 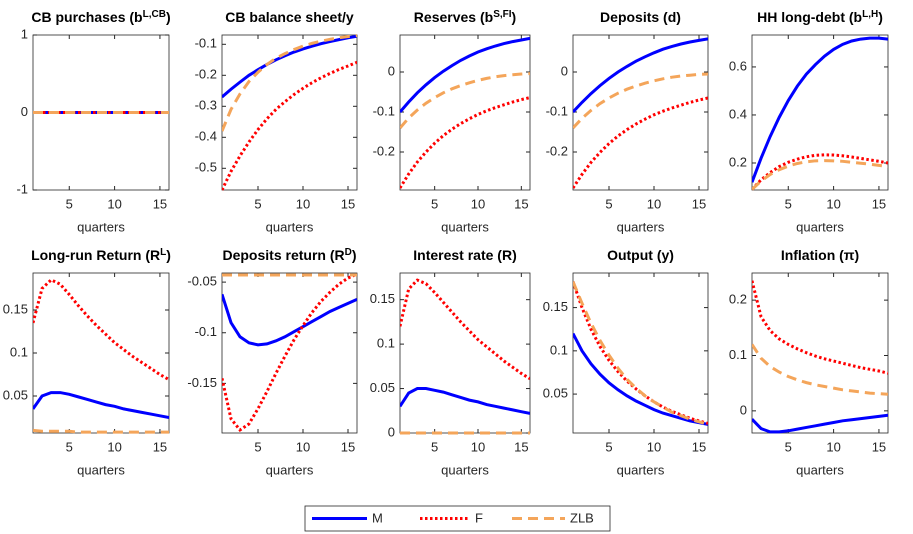 I want to click on legend: M F ZLB, so click(x=457, y=518).